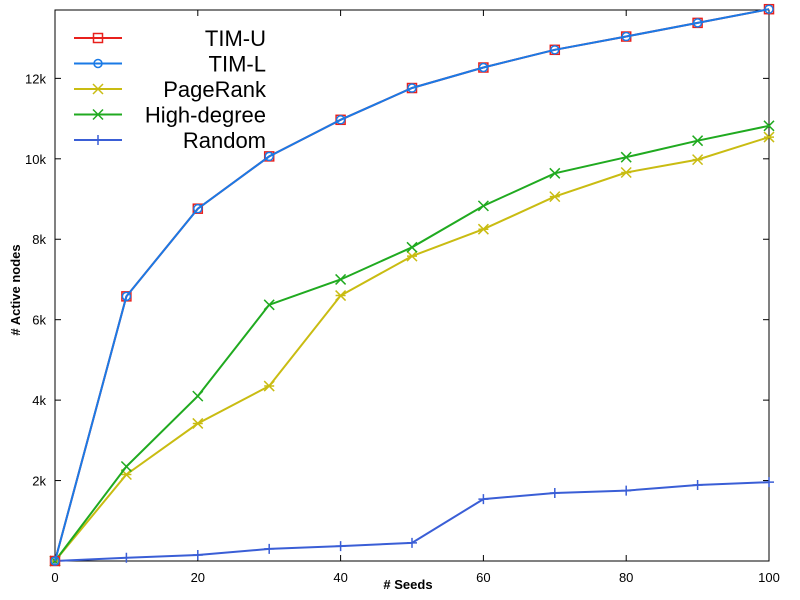 This screenshot has width=800, height=600. I want to click on legend-label: High-degree, so click(205, 115).